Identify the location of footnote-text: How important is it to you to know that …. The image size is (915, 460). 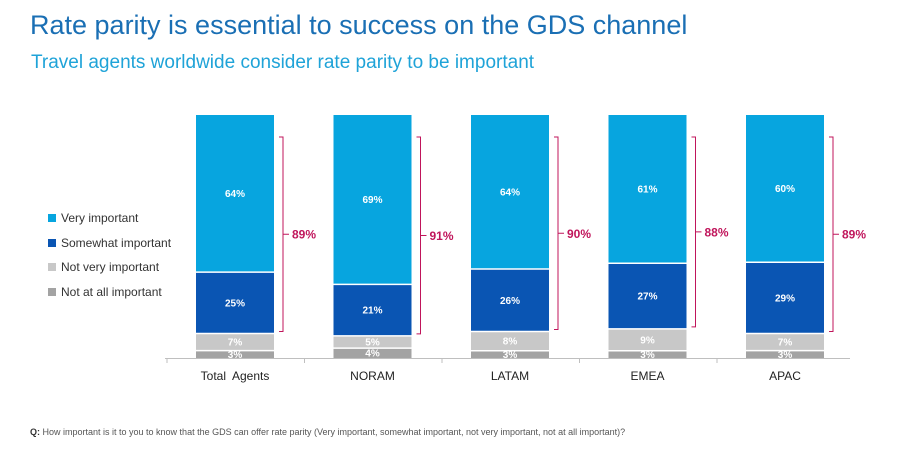
(333, 432).